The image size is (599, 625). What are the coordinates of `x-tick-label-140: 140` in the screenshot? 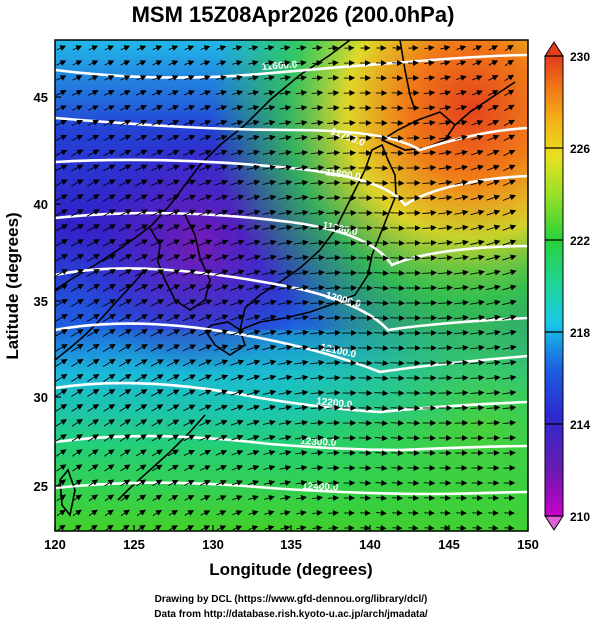 It's located at (370, 544).